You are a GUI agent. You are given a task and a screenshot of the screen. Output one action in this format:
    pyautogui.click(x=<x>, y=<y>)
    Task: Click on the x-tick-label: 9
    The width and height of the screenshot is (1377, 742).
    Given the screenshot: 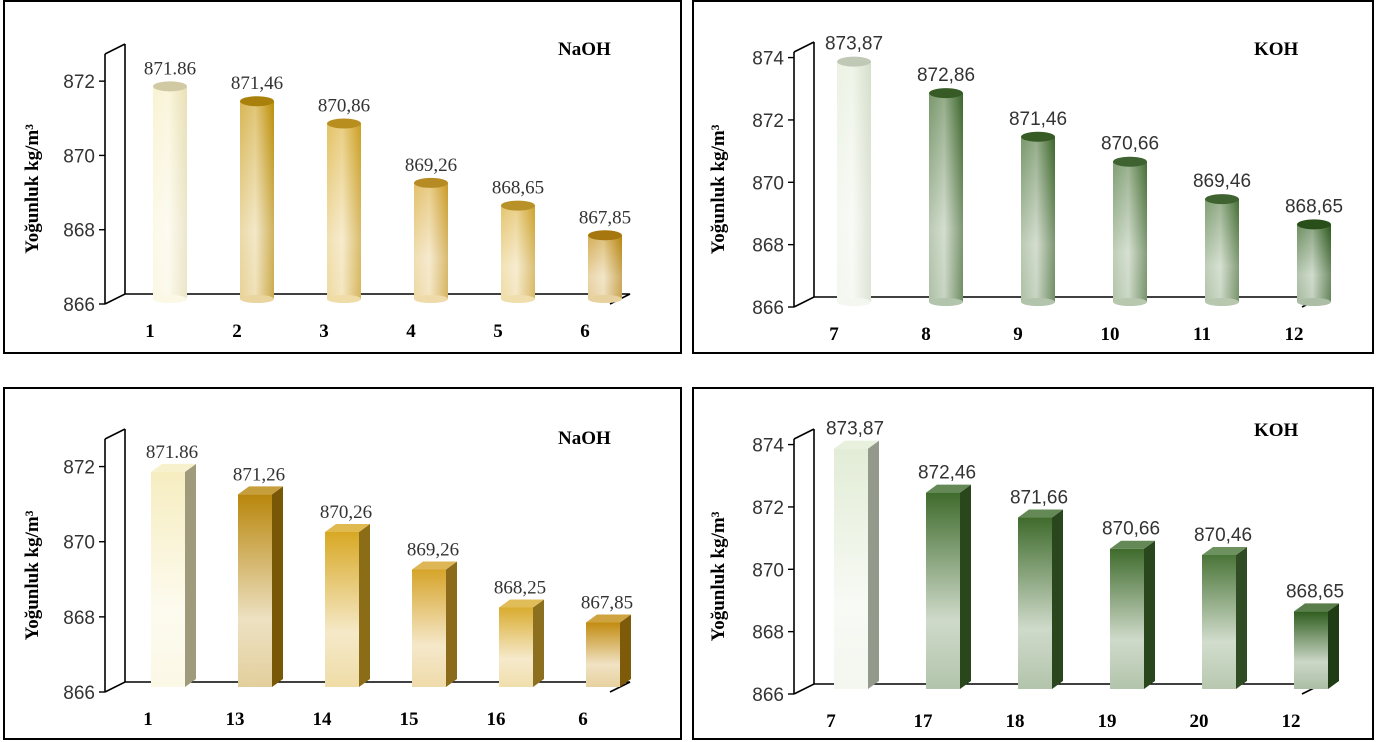 What is the action you would take?
    pyautogui.click(x=1018, y=334)
    